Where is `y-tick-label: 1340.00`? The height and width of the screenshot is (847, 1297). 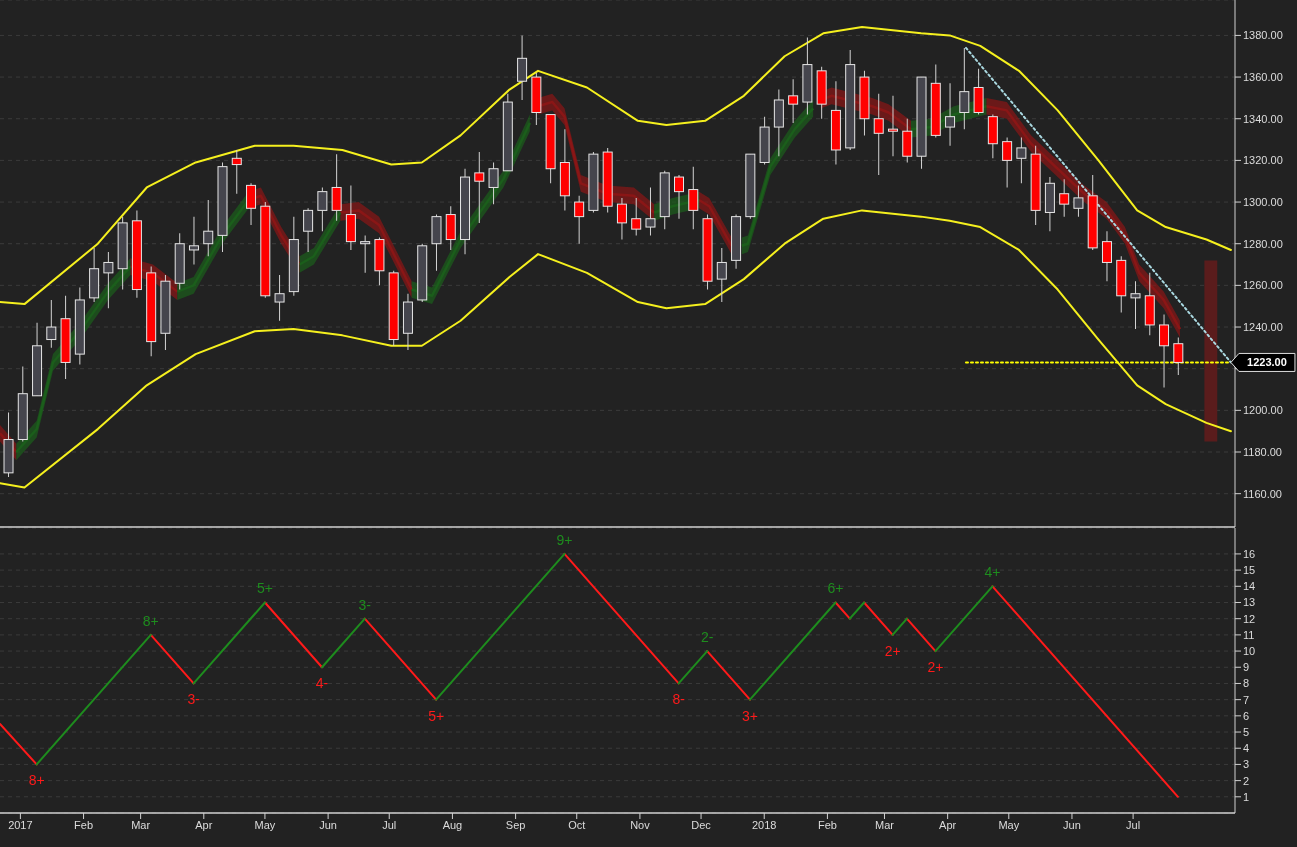
y-tick-label: 1340.00 is located at coordinates (1263, 118).